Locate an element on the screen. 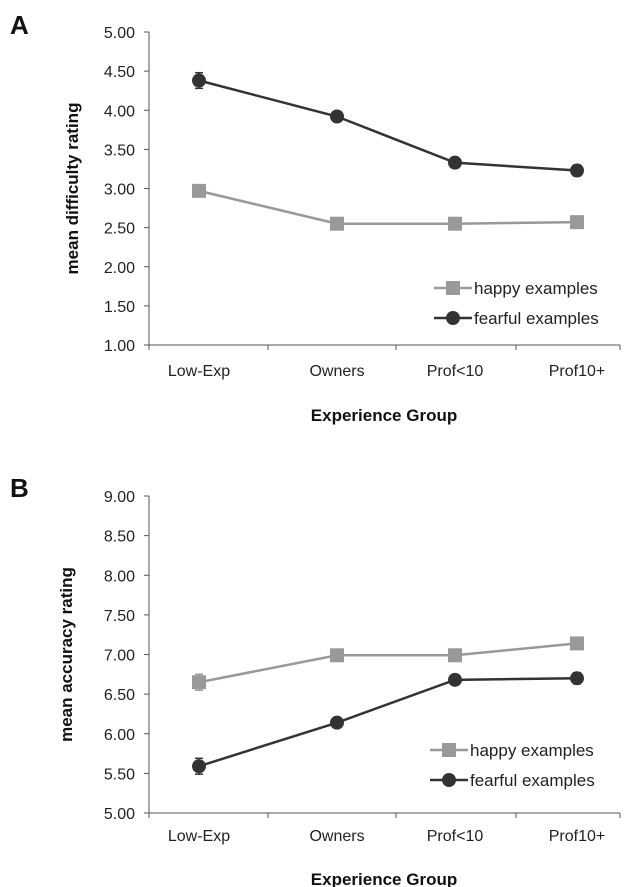 This screenshot has height=887, width=630. y-tick-label: 4.50 is located at coordinates (119, 72).